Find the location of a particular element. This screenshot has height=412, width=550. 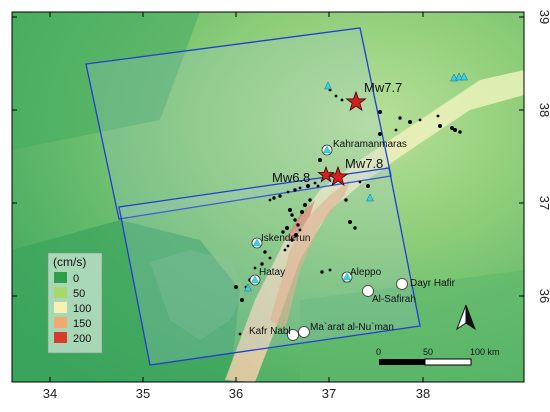

city-hatay: Hatay is located at coordinates (267, 276).